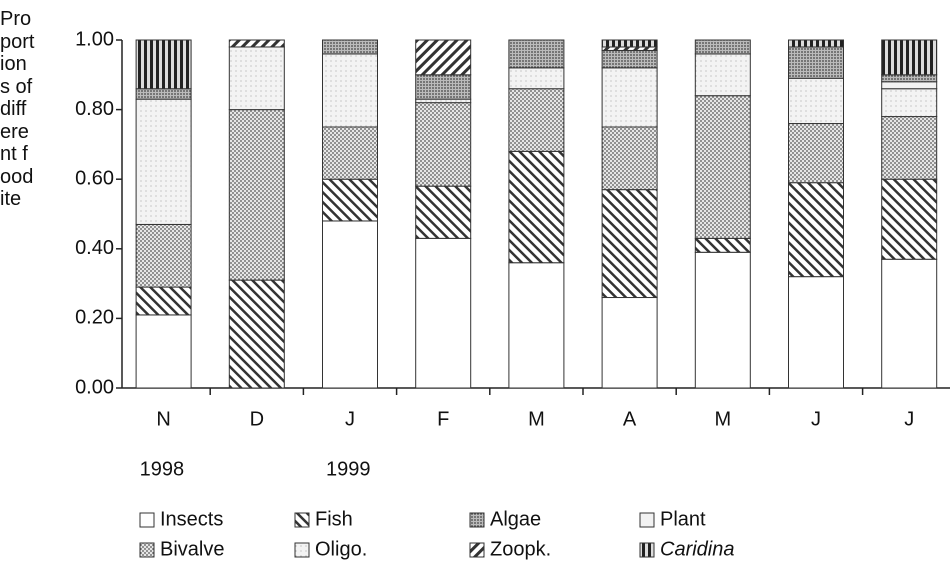 The height and width of the screenshot is (571, 951). Describe the element at coordinates (683, 519) in the screenshot. I see `legend-label: Plant` at that location.